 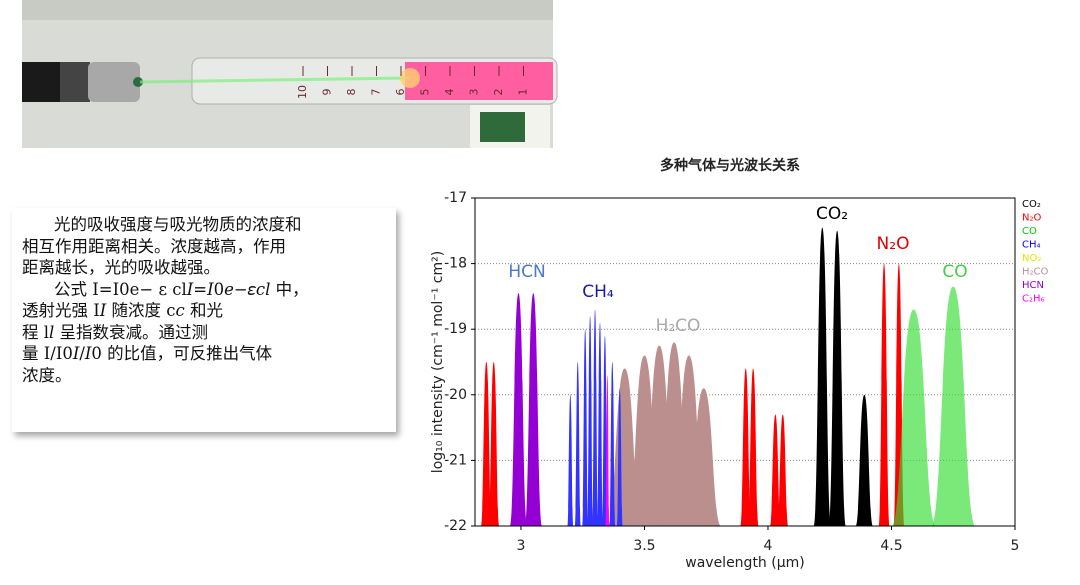 I want to click on legend-entry: NO₂, so click(x=1031, y=258).